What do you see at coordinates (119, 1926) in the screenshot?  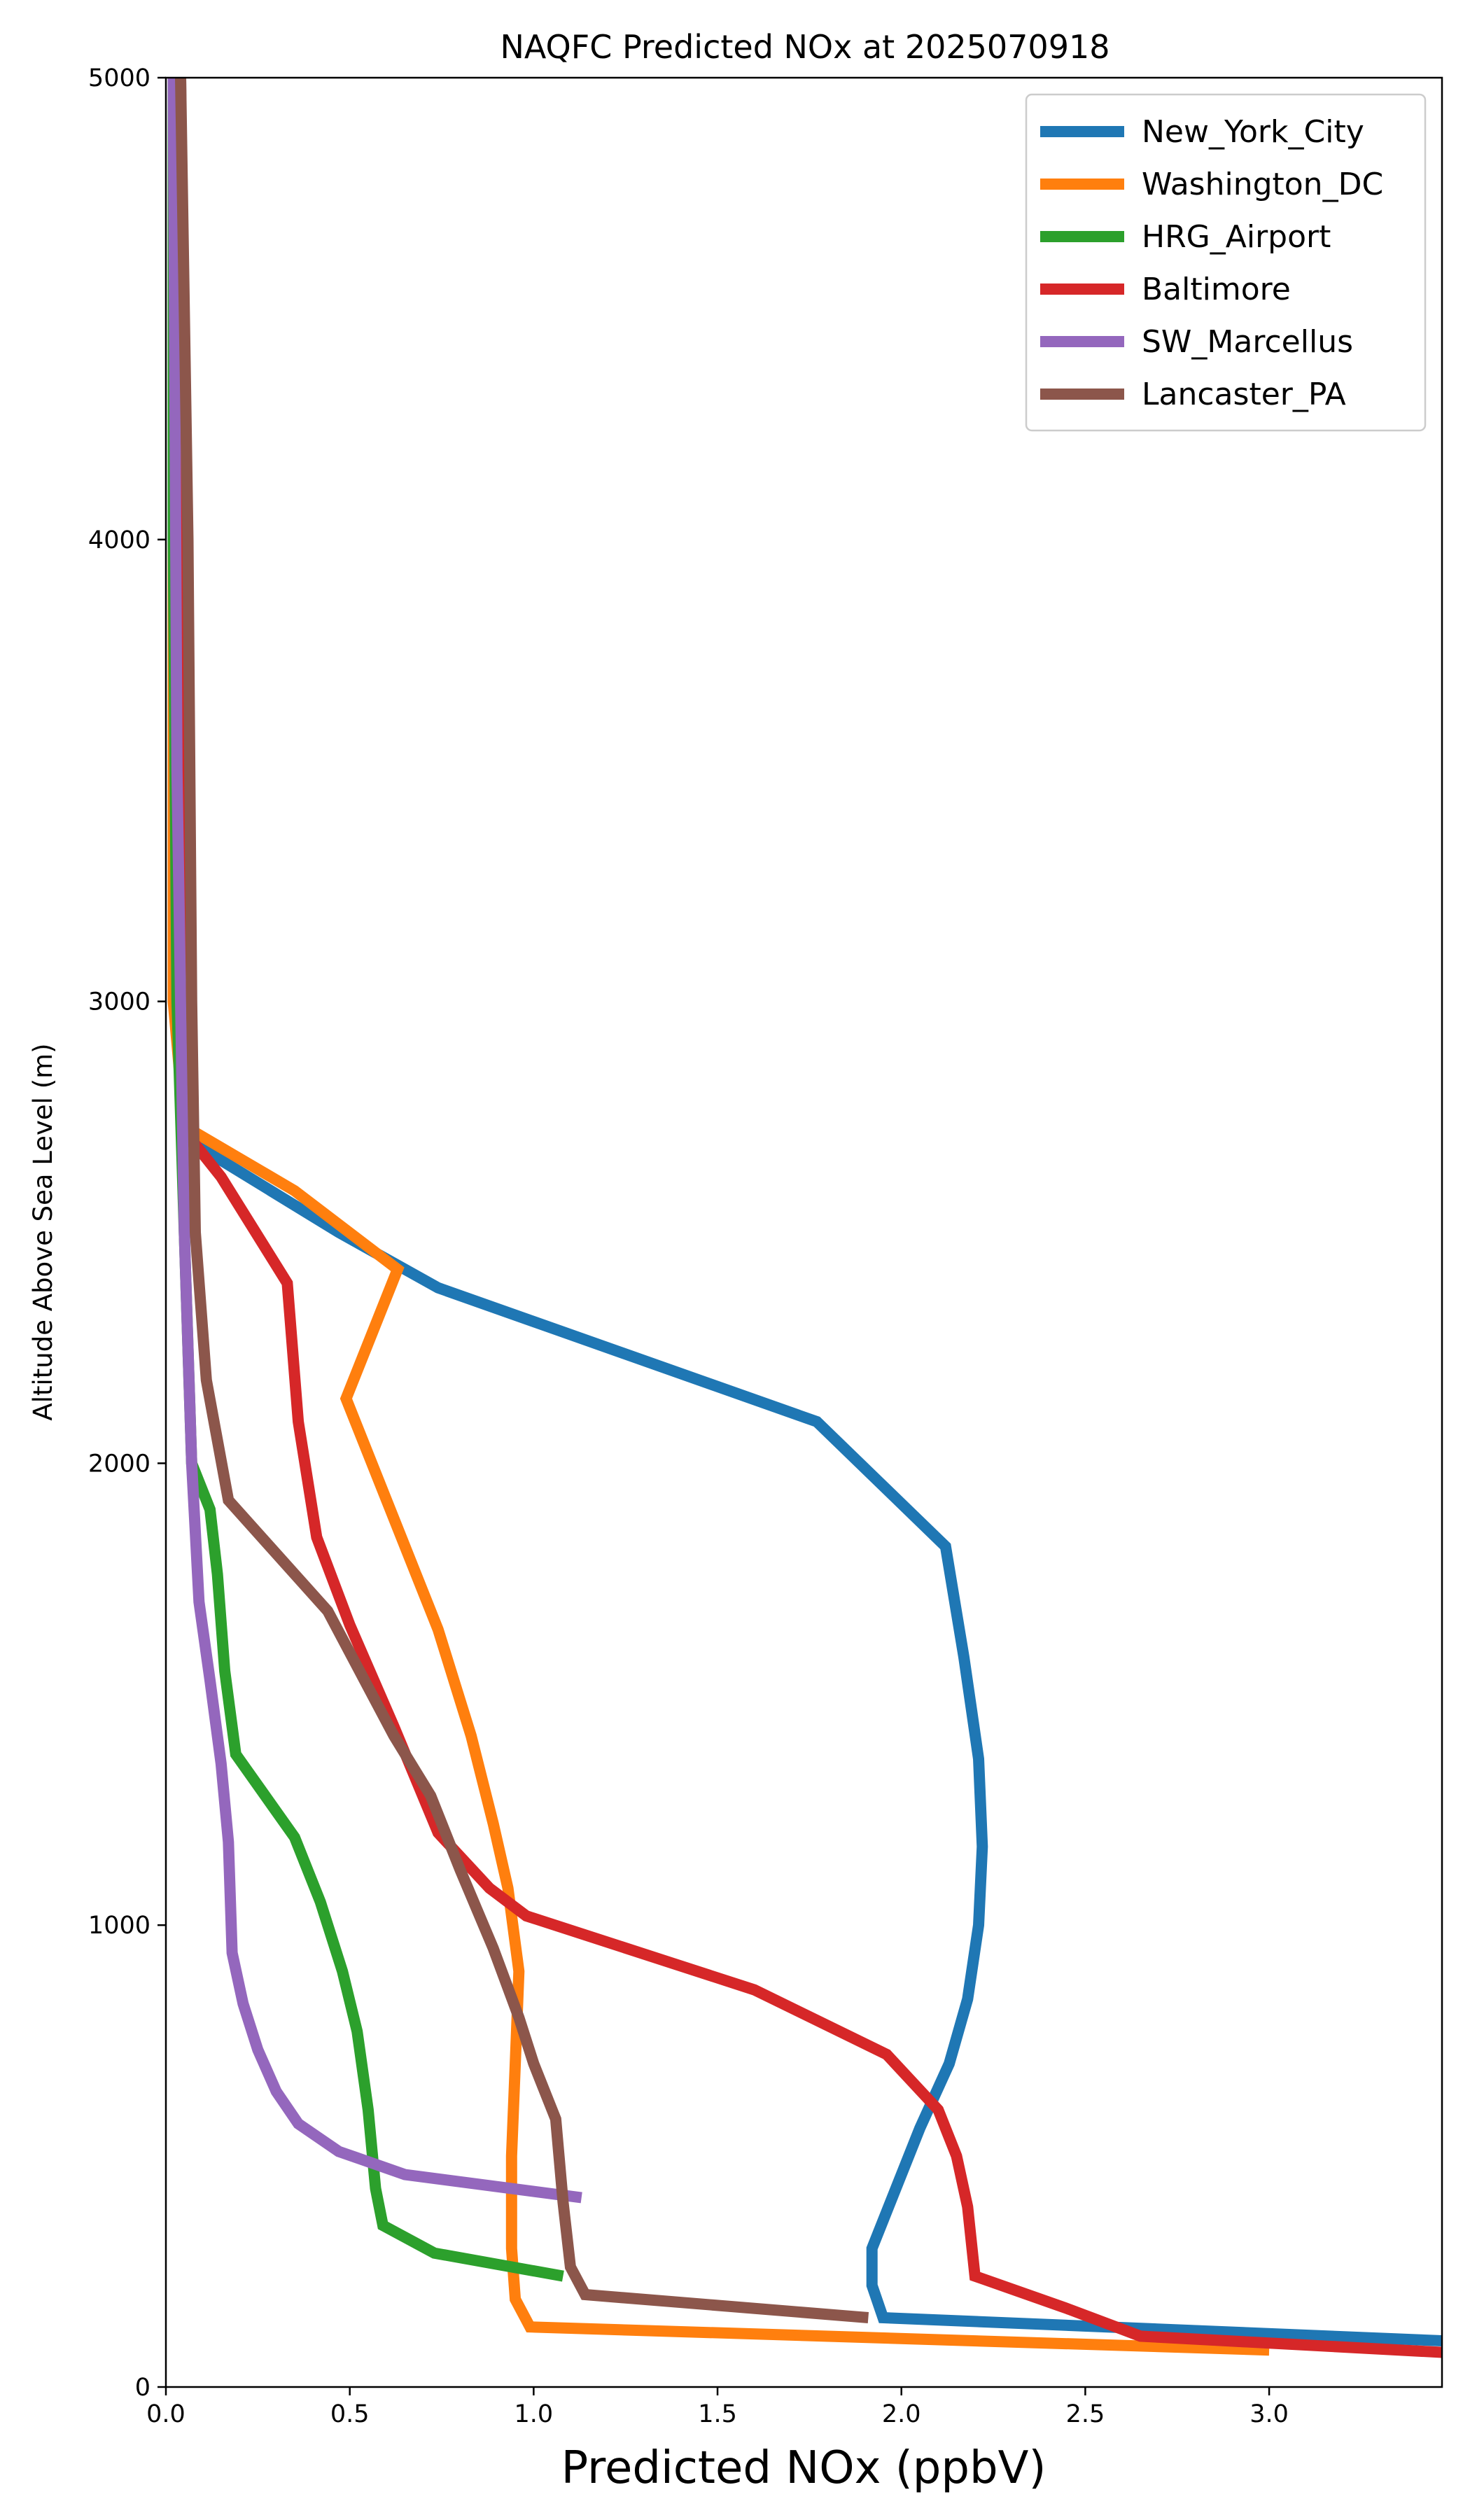 I see `y-tick-label: 1000` at bounding box center [119, 1926].